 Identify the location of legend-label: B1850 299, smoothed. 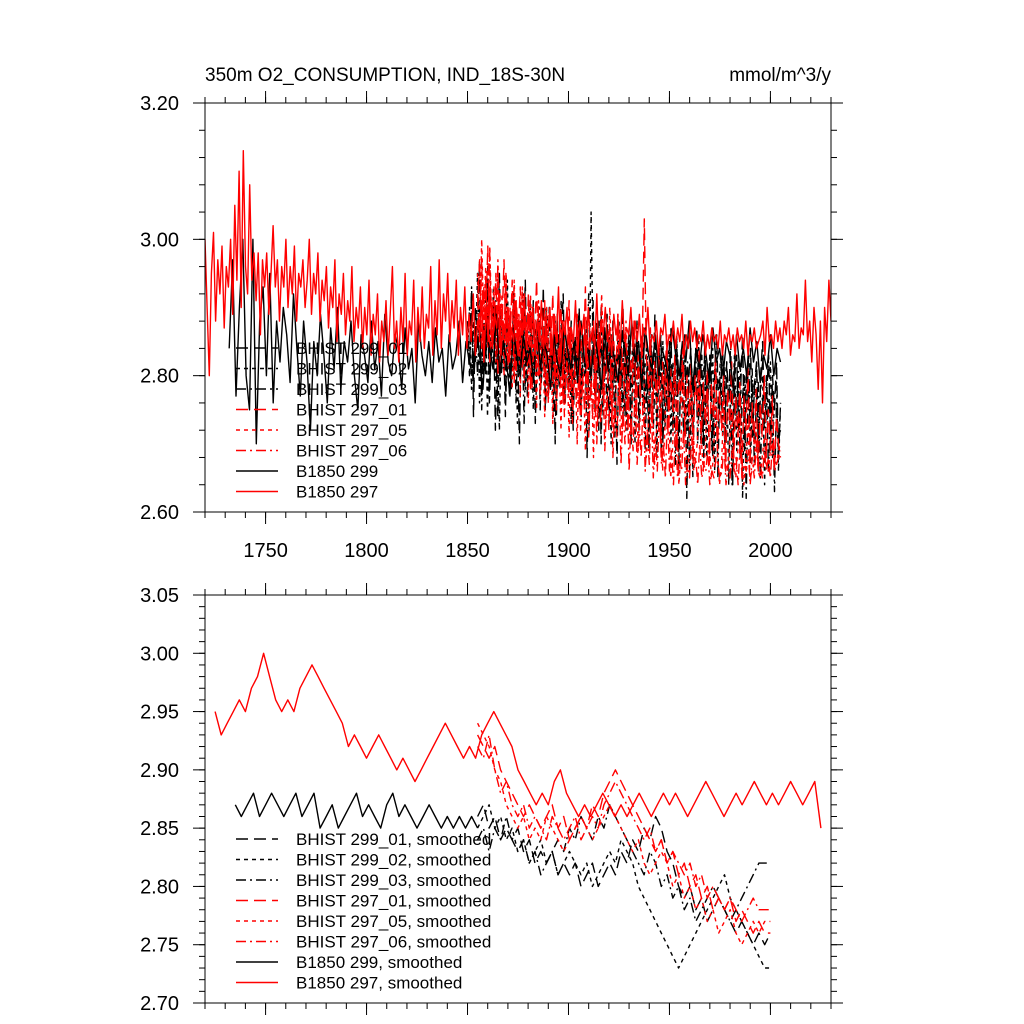
(379, 962).